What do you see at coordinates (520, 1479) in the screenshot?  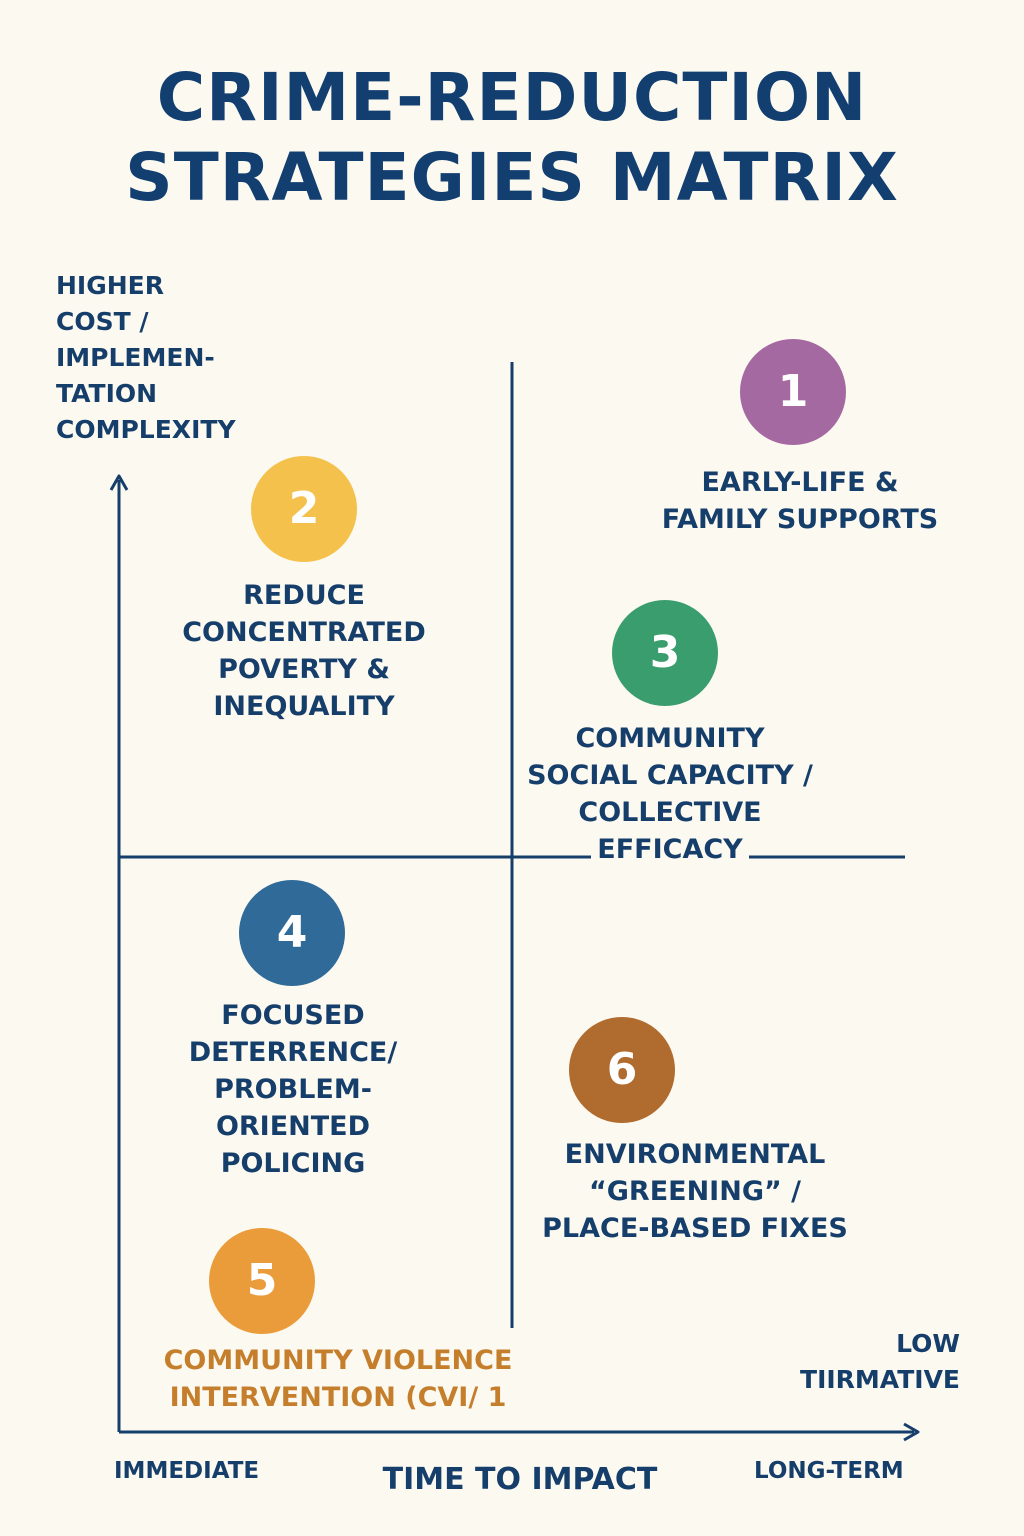 I see `x-axis-label: TIME TO IMPACT` at bounding box center [520, 1479].